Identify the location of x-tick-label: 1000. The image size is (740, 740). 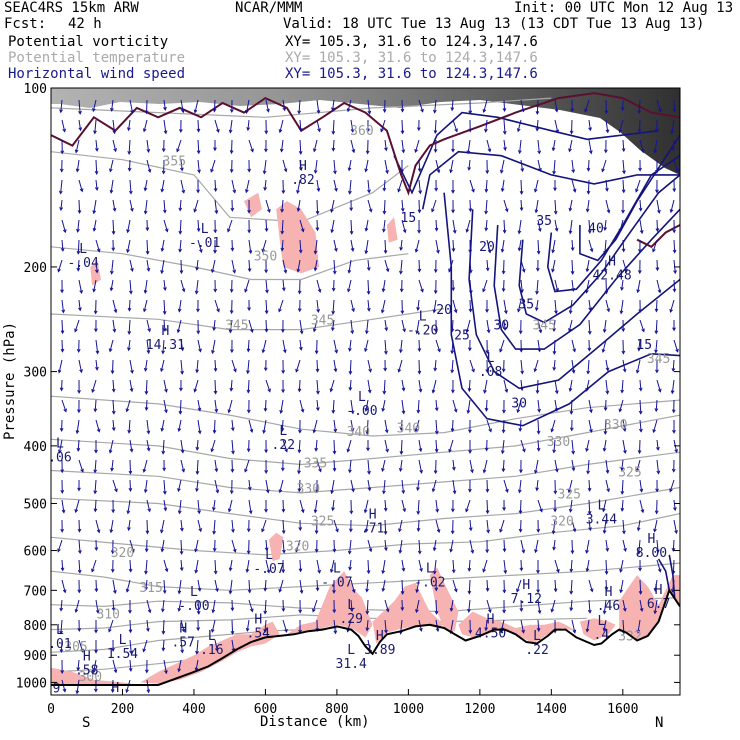
(408, 709).